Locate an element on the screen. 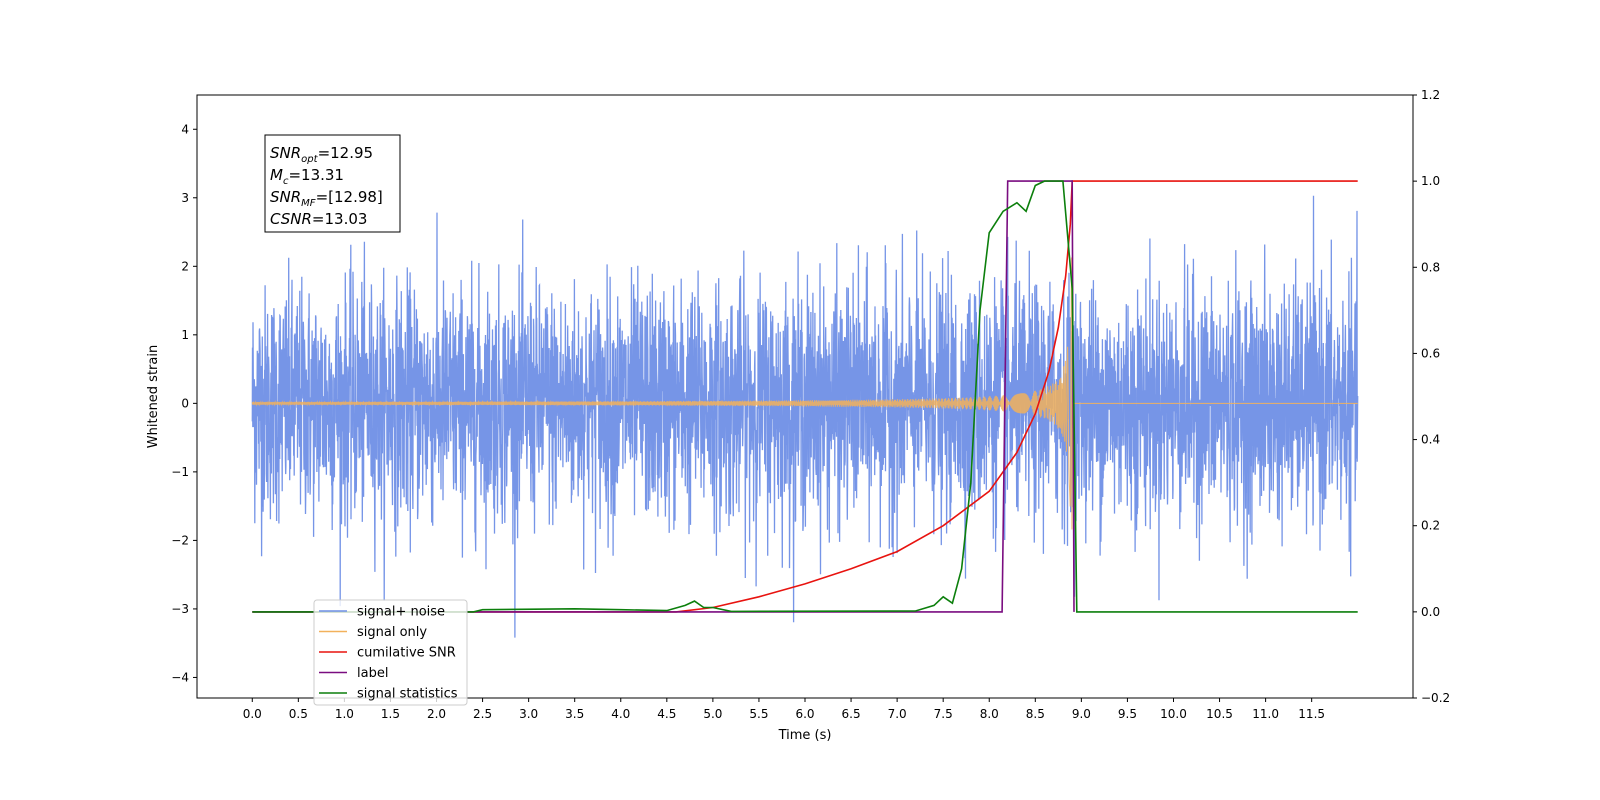  x-tick-label: 8.0 is located at coordinates (989, 714).